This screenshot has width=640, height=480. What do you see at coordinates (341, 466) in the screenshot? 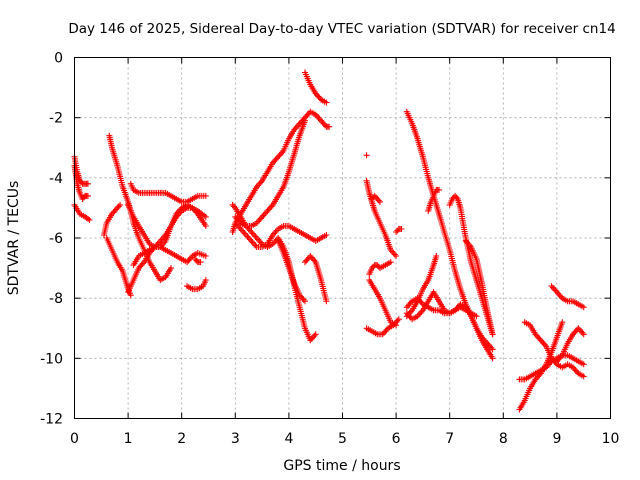
I see `x-axis-label: GPS time / hours` at bounding box center [341, 466].